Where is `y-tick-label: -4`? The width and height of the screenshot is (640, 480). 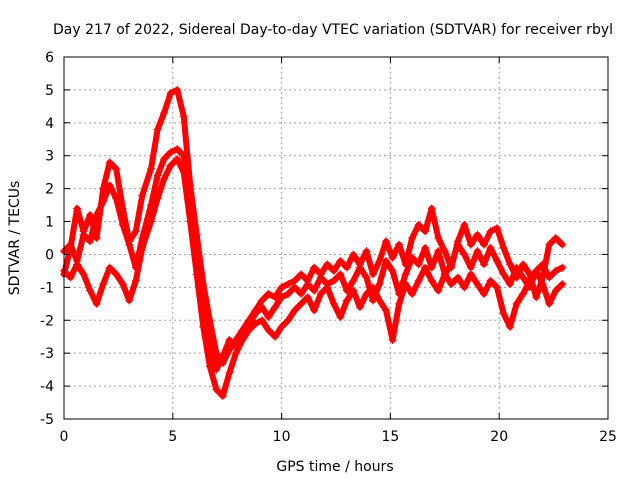 y-tick-label: -4 is located at coordinates (47, 387).